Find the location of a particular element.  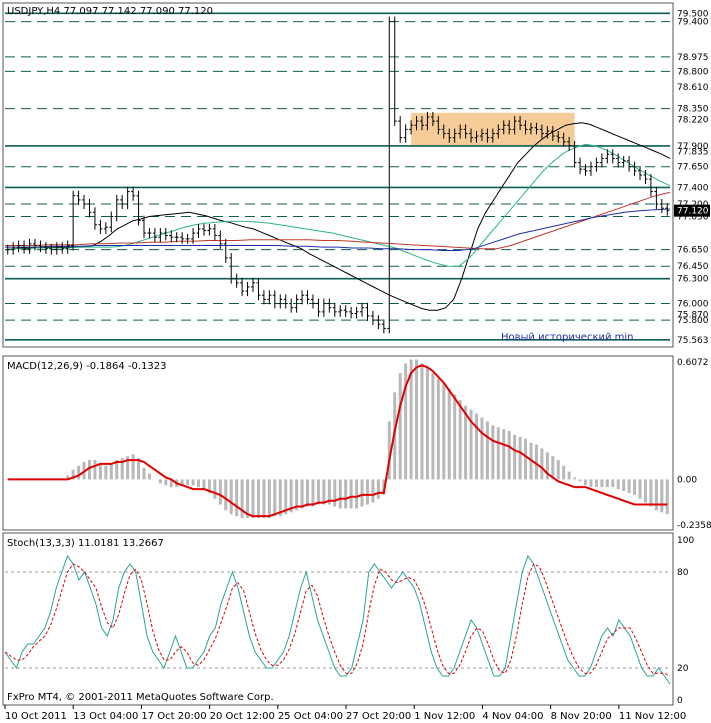

price-tick-label: 78.975 is located at coordinates (693, 58).